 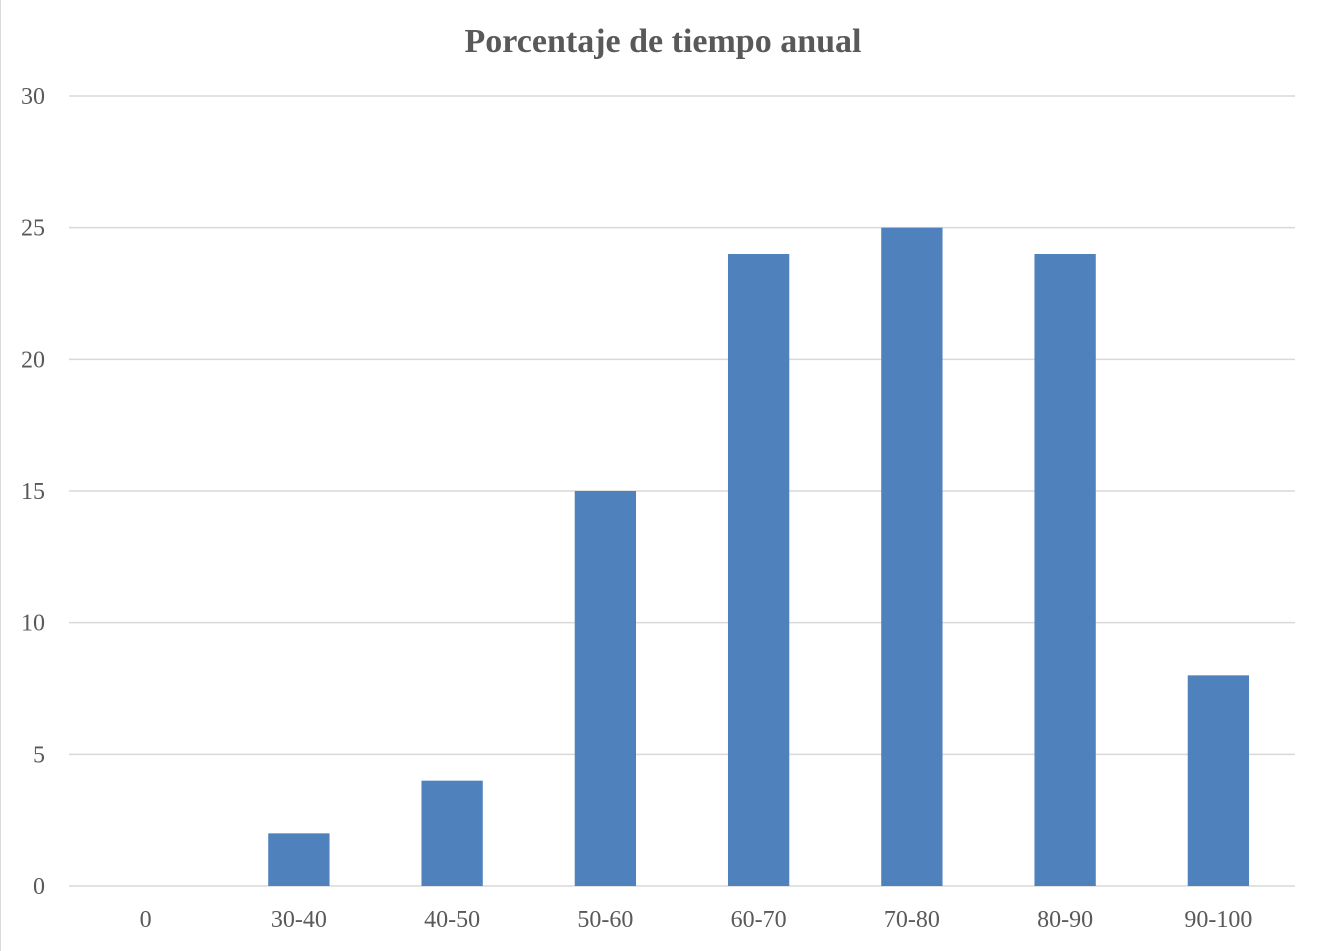 What do you see at coordinates (1218, 920) in the screenshot?
I see `x-tick-label: 90-100` at bounding box center [1218, 920].